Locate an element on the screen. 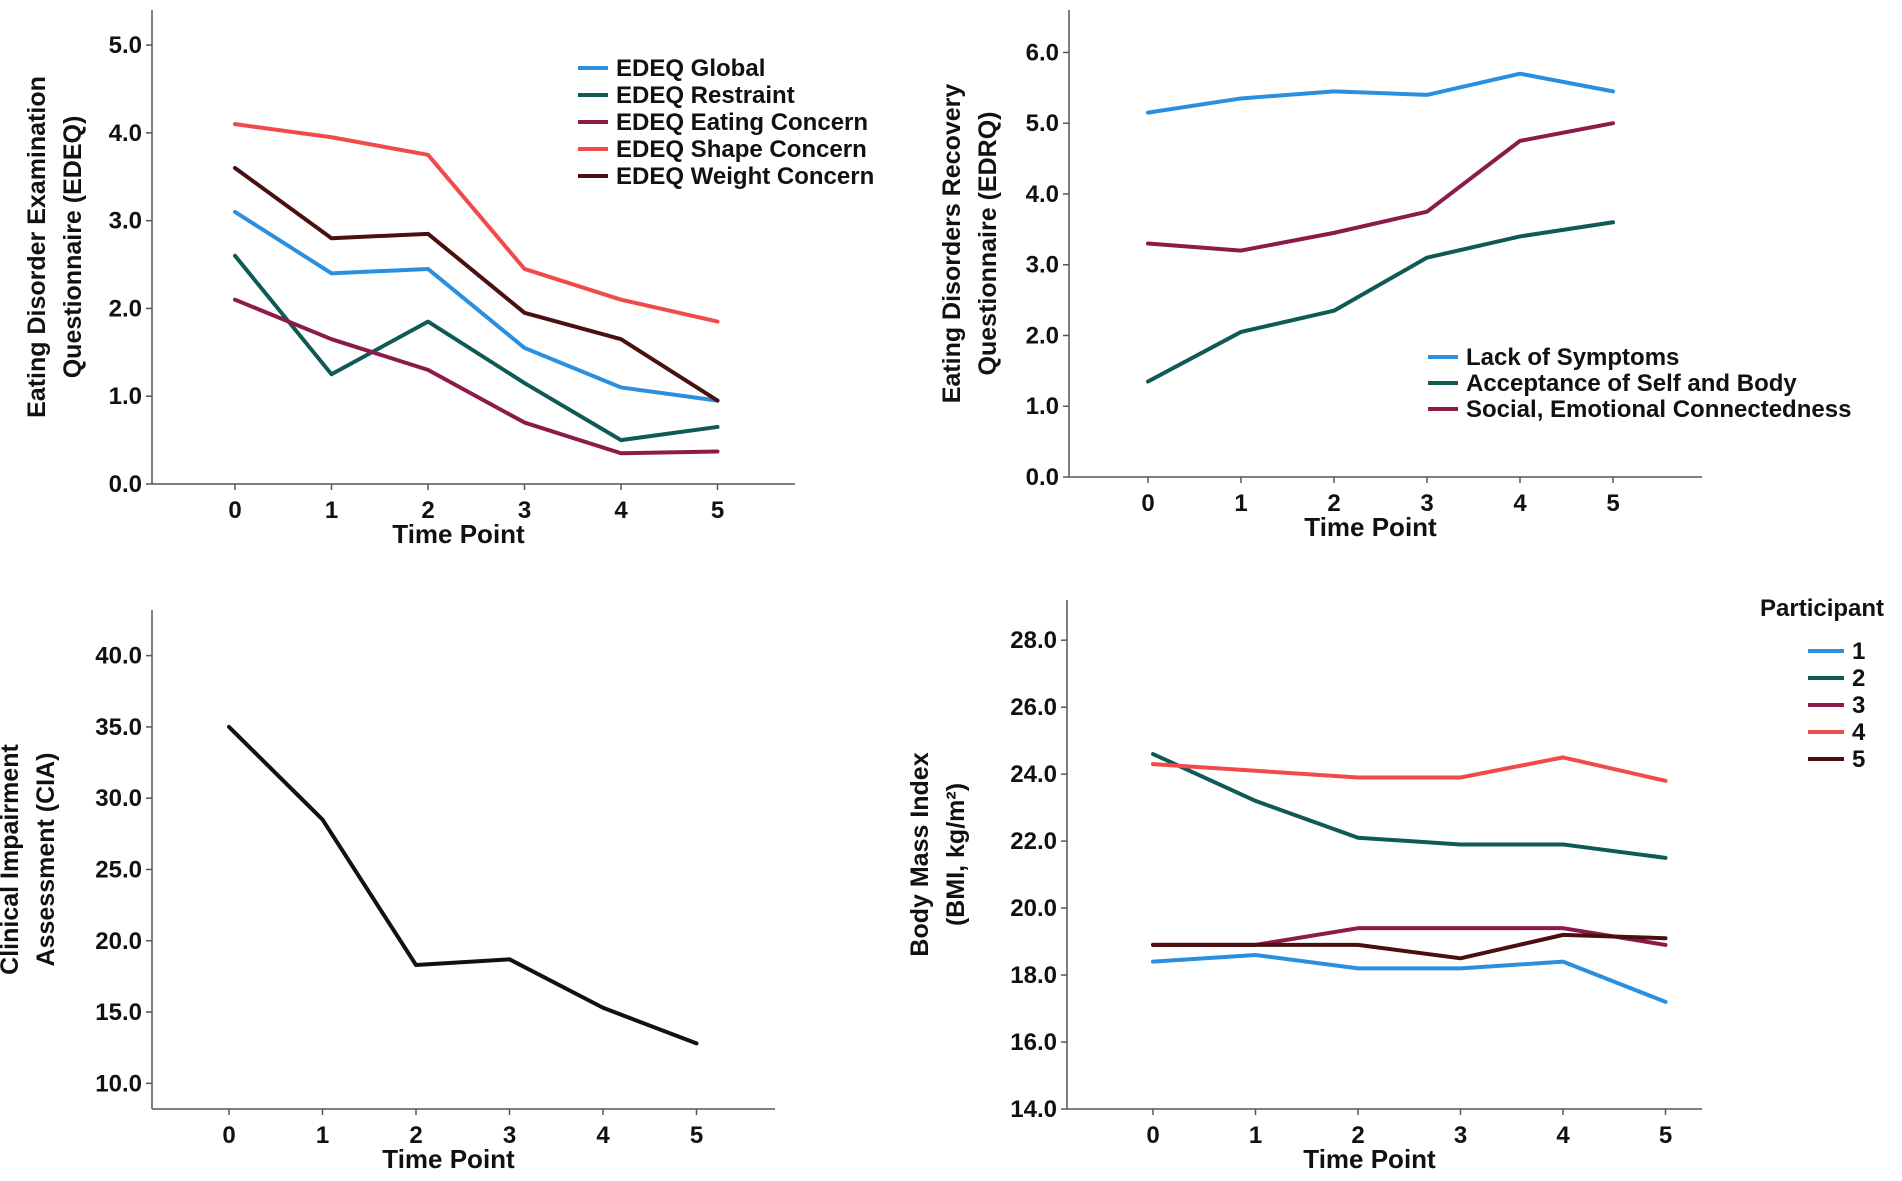 This screenshot has width=1902, height=1181. edeq-legend-label: EDEQ Eating Concern is located at coordinates (742, 122).